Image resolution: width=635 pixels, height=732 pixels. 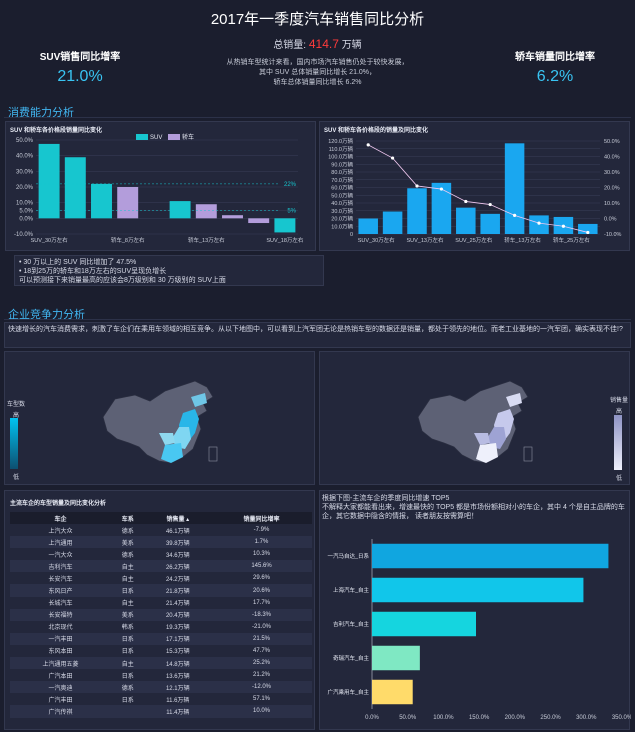 I want to click on table-cell: 一汽奥迪, so click(x=60, y=687).